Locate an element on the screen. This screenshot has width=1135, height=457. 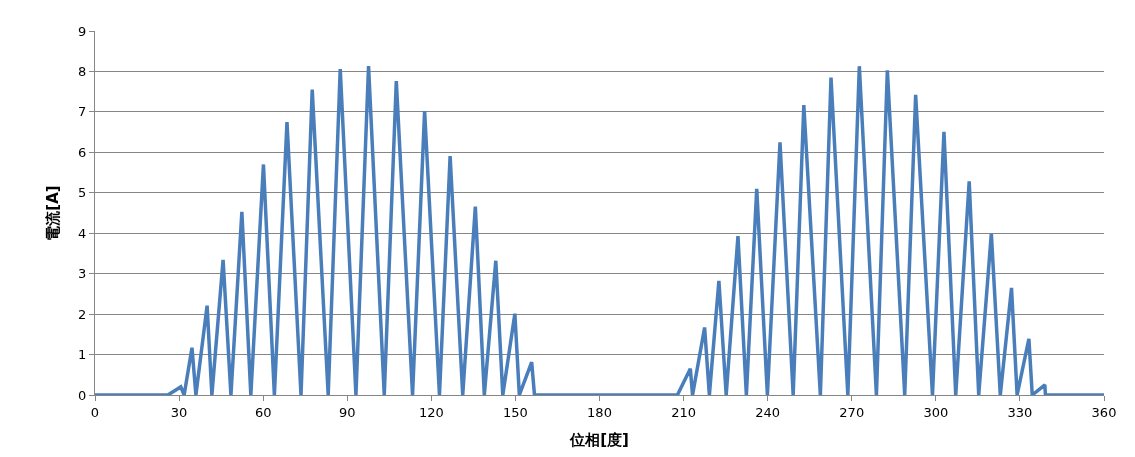
x-tick-label: 180 is located at coordinates (599, 412).